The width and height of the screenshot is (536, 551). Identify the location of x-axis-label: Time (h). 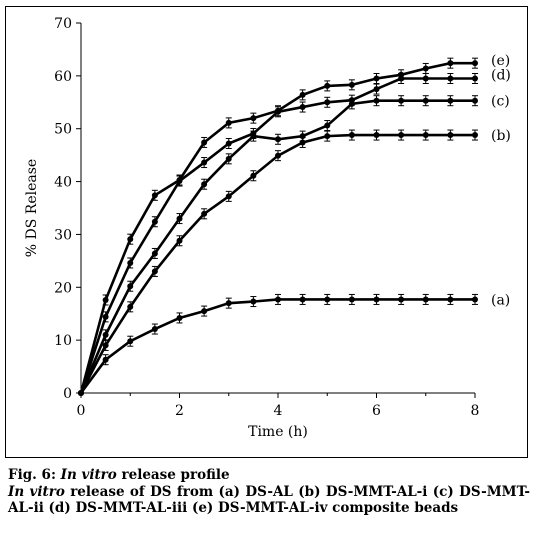
(278, 432).